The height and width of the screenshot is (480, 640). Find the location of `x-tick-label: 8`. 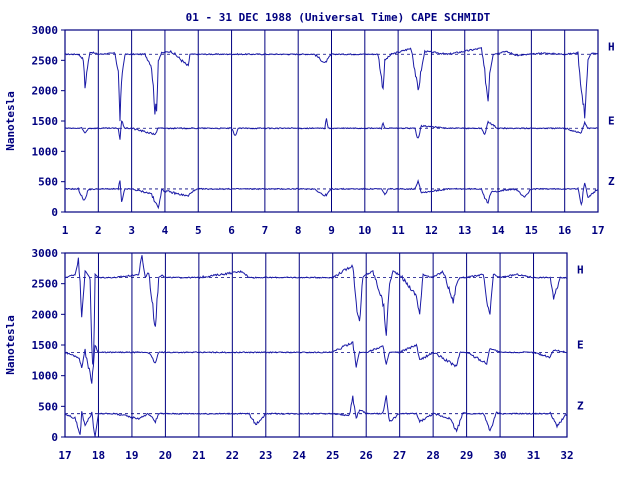

x-tick-label: 8 is located at coordinates (298, 230).